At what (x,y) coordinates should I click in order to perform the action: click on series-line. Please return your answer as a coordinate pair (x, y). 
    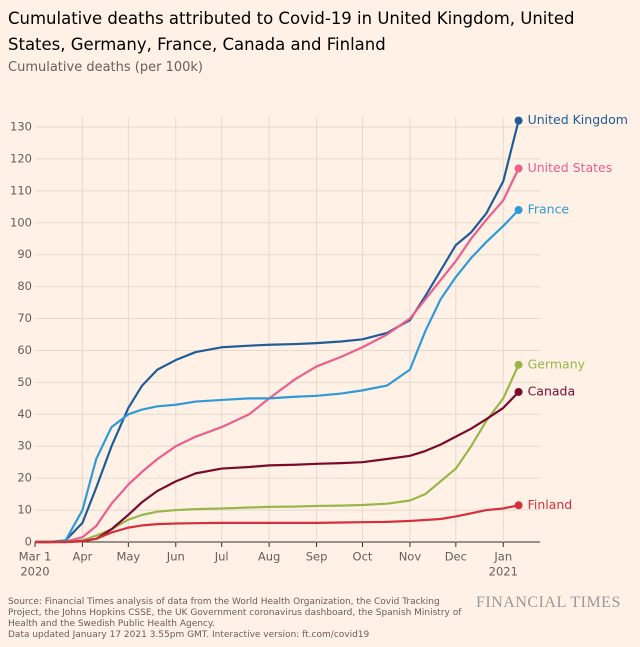
    Looking at the image, I should click on (277, 524).